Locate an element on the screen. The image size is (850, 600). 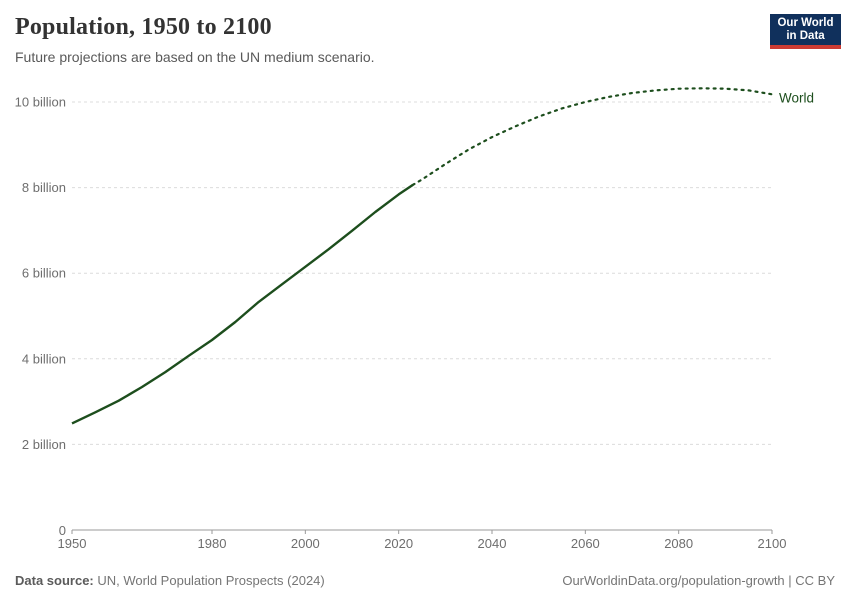
x-tick-label-1980: 1980 is located at coordinates (212, 543).